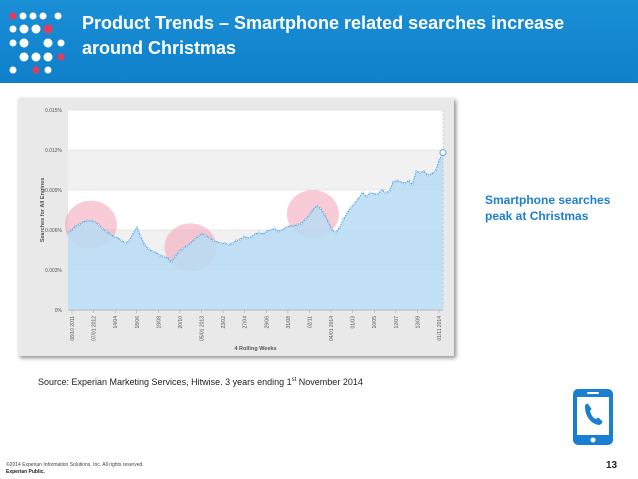  I want to click on x-tick-label: 27/04, so click(246, 322).